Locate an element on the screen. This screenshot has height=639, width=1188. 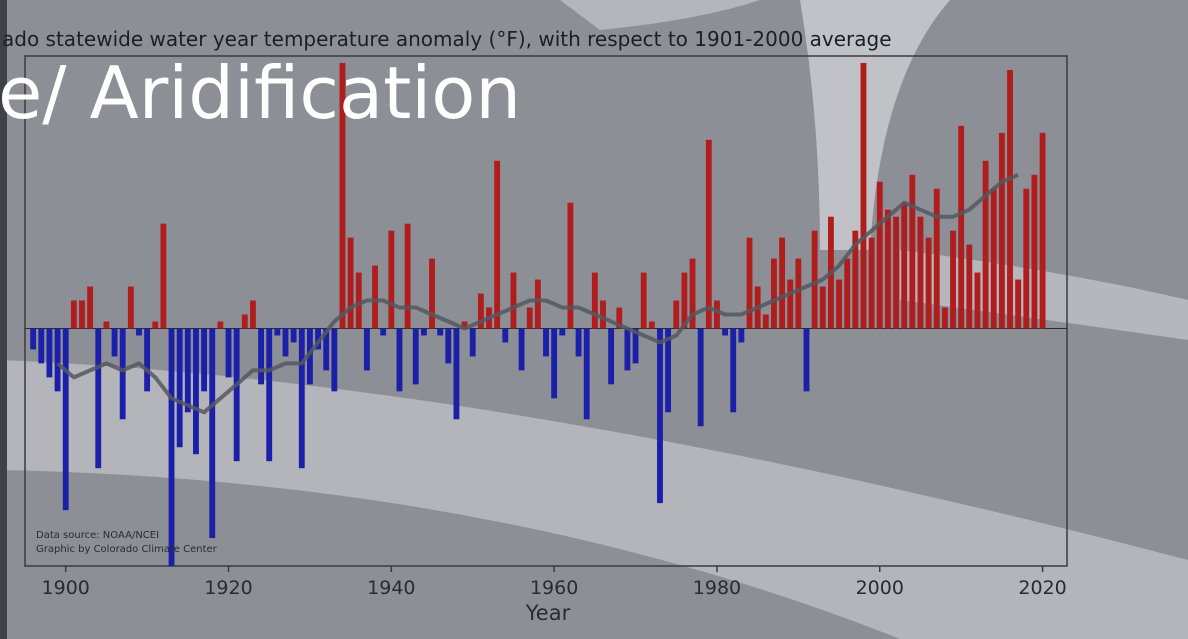
bar-1922 is located at coordinates (244, 321).